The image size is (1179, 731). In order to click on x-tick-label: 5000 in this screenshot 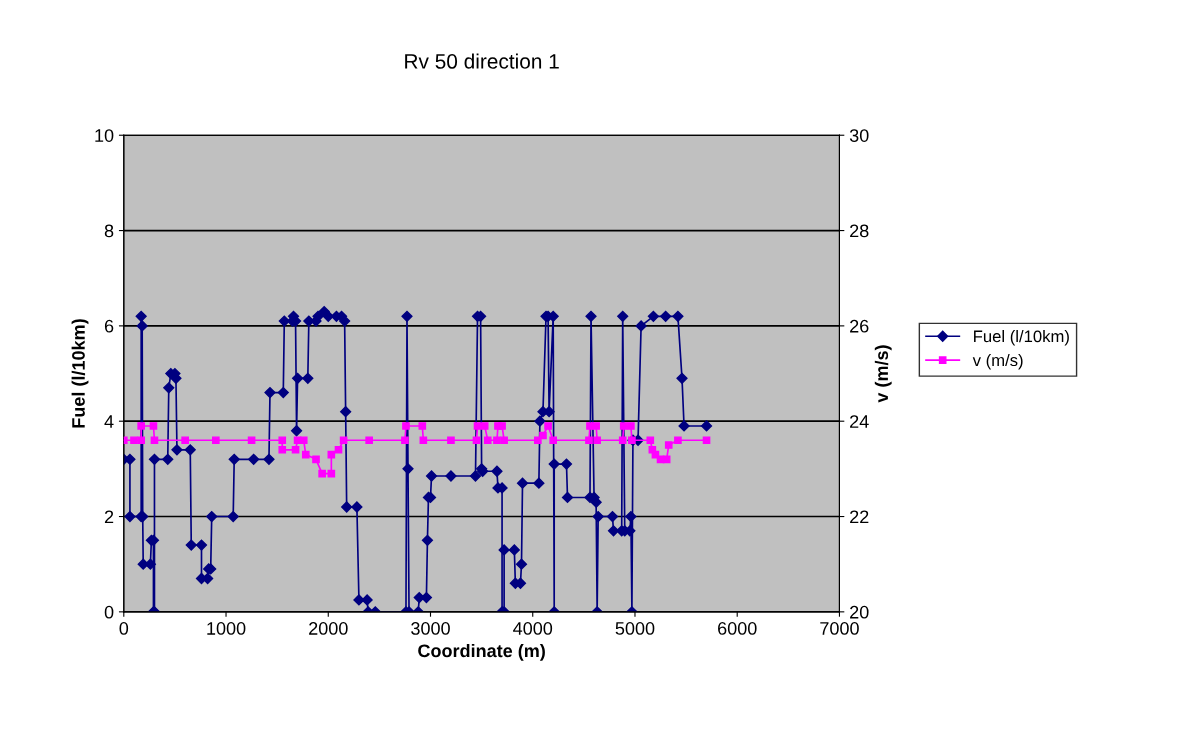, I will do `click(635, 628)`.